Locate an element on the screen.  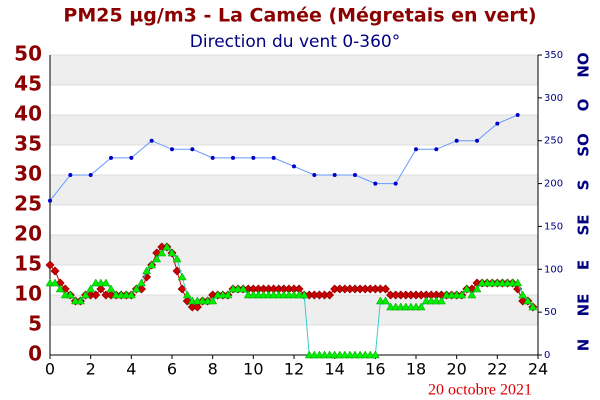
x-tick-label: 4 is located at coordinates (131, 369).